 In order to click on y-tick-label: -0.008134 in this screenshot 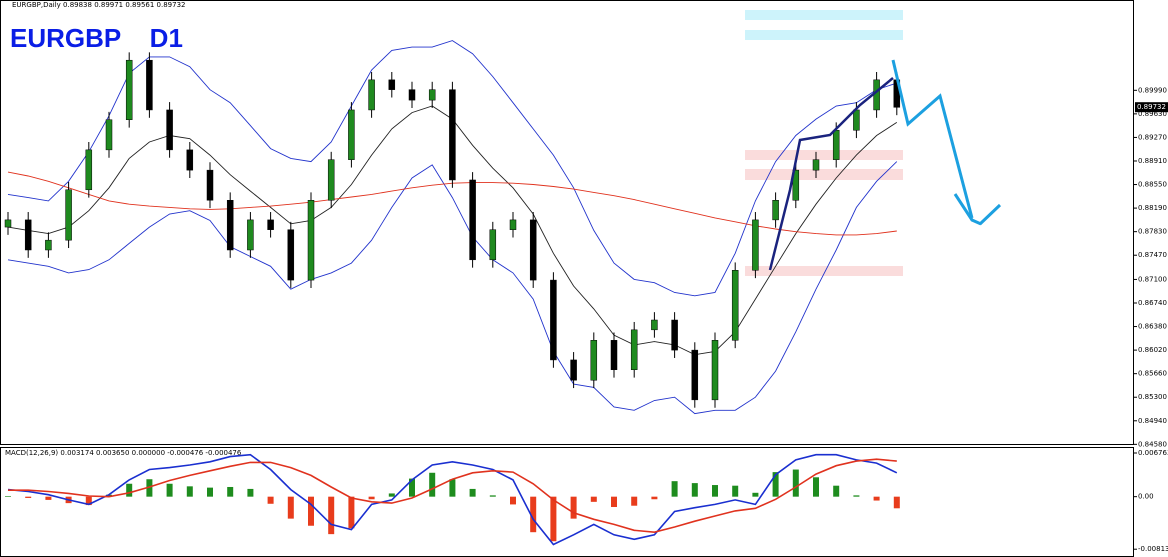, I will do `click(1153, 549)`.